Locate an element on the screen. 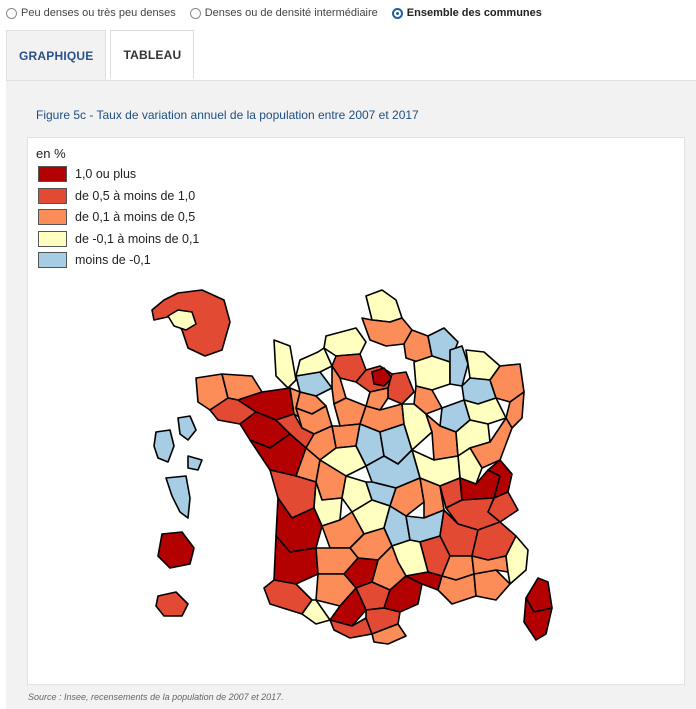 The height and width of the screenshot is (709, 696). radio-label: Ensemble des communes is located at coordinates (474, 13).